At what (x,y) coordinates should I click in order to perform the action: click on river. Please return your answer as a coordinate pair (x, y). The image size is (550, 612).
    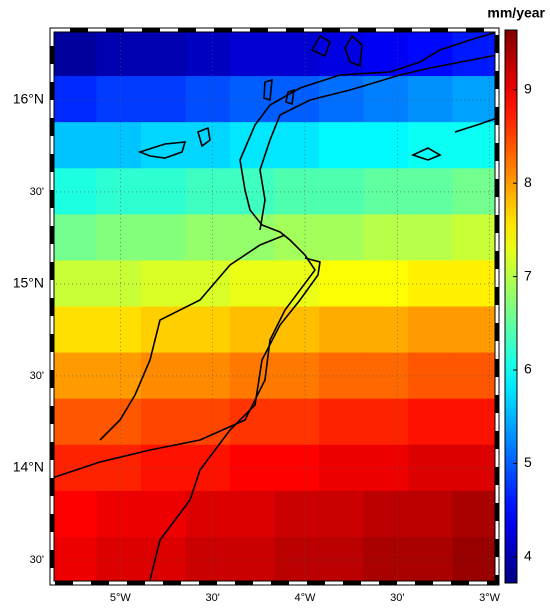
    Looking at the image, I should click on (192, 337).